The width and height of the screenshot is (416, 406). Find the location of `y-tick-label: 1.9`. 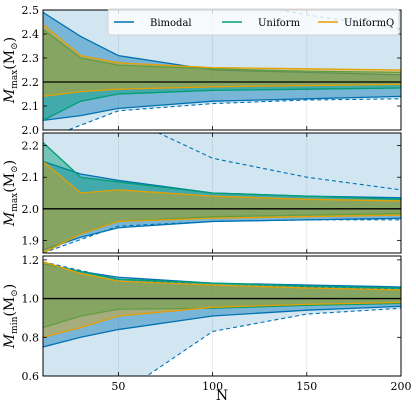

y-tick-label: 1.9 is located at coordinates (31, 240).